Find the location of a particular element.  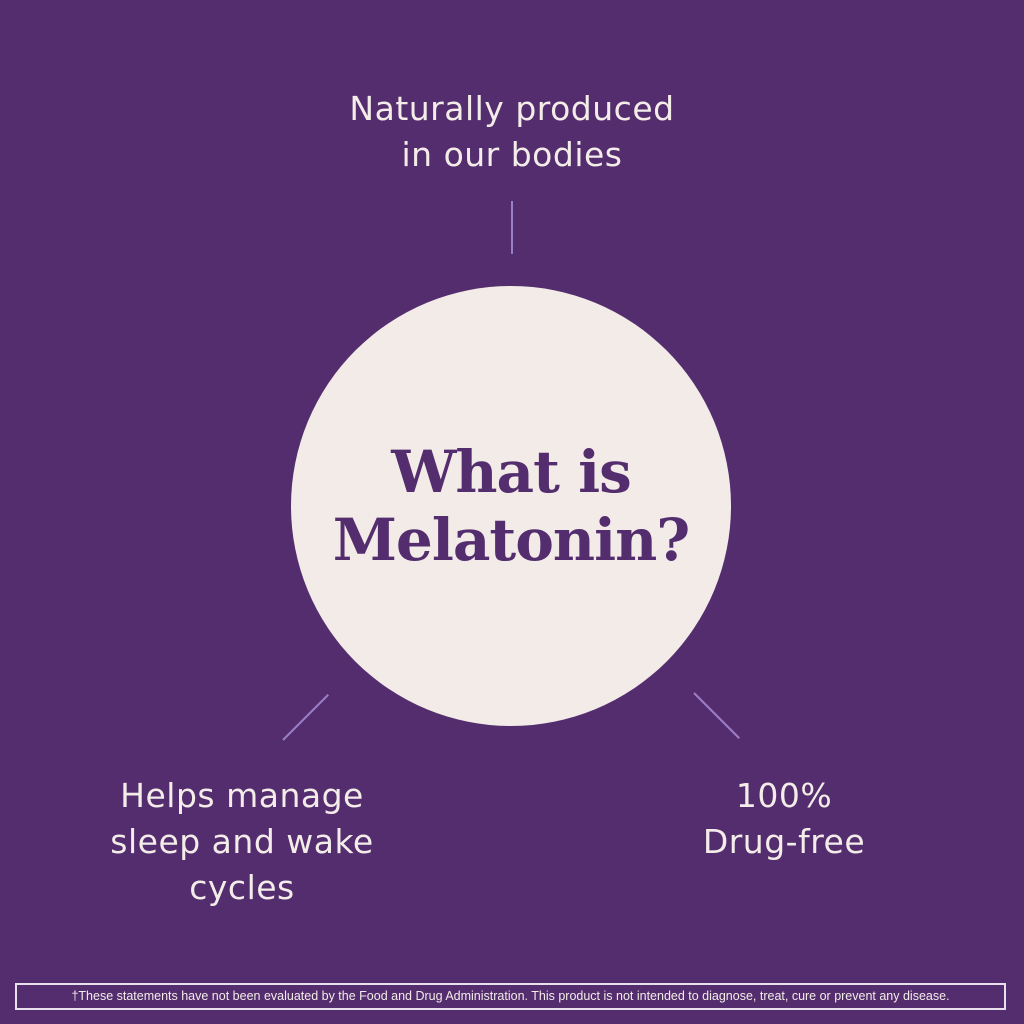

fact-line: in our bodies is located at coordinates (512, 154).